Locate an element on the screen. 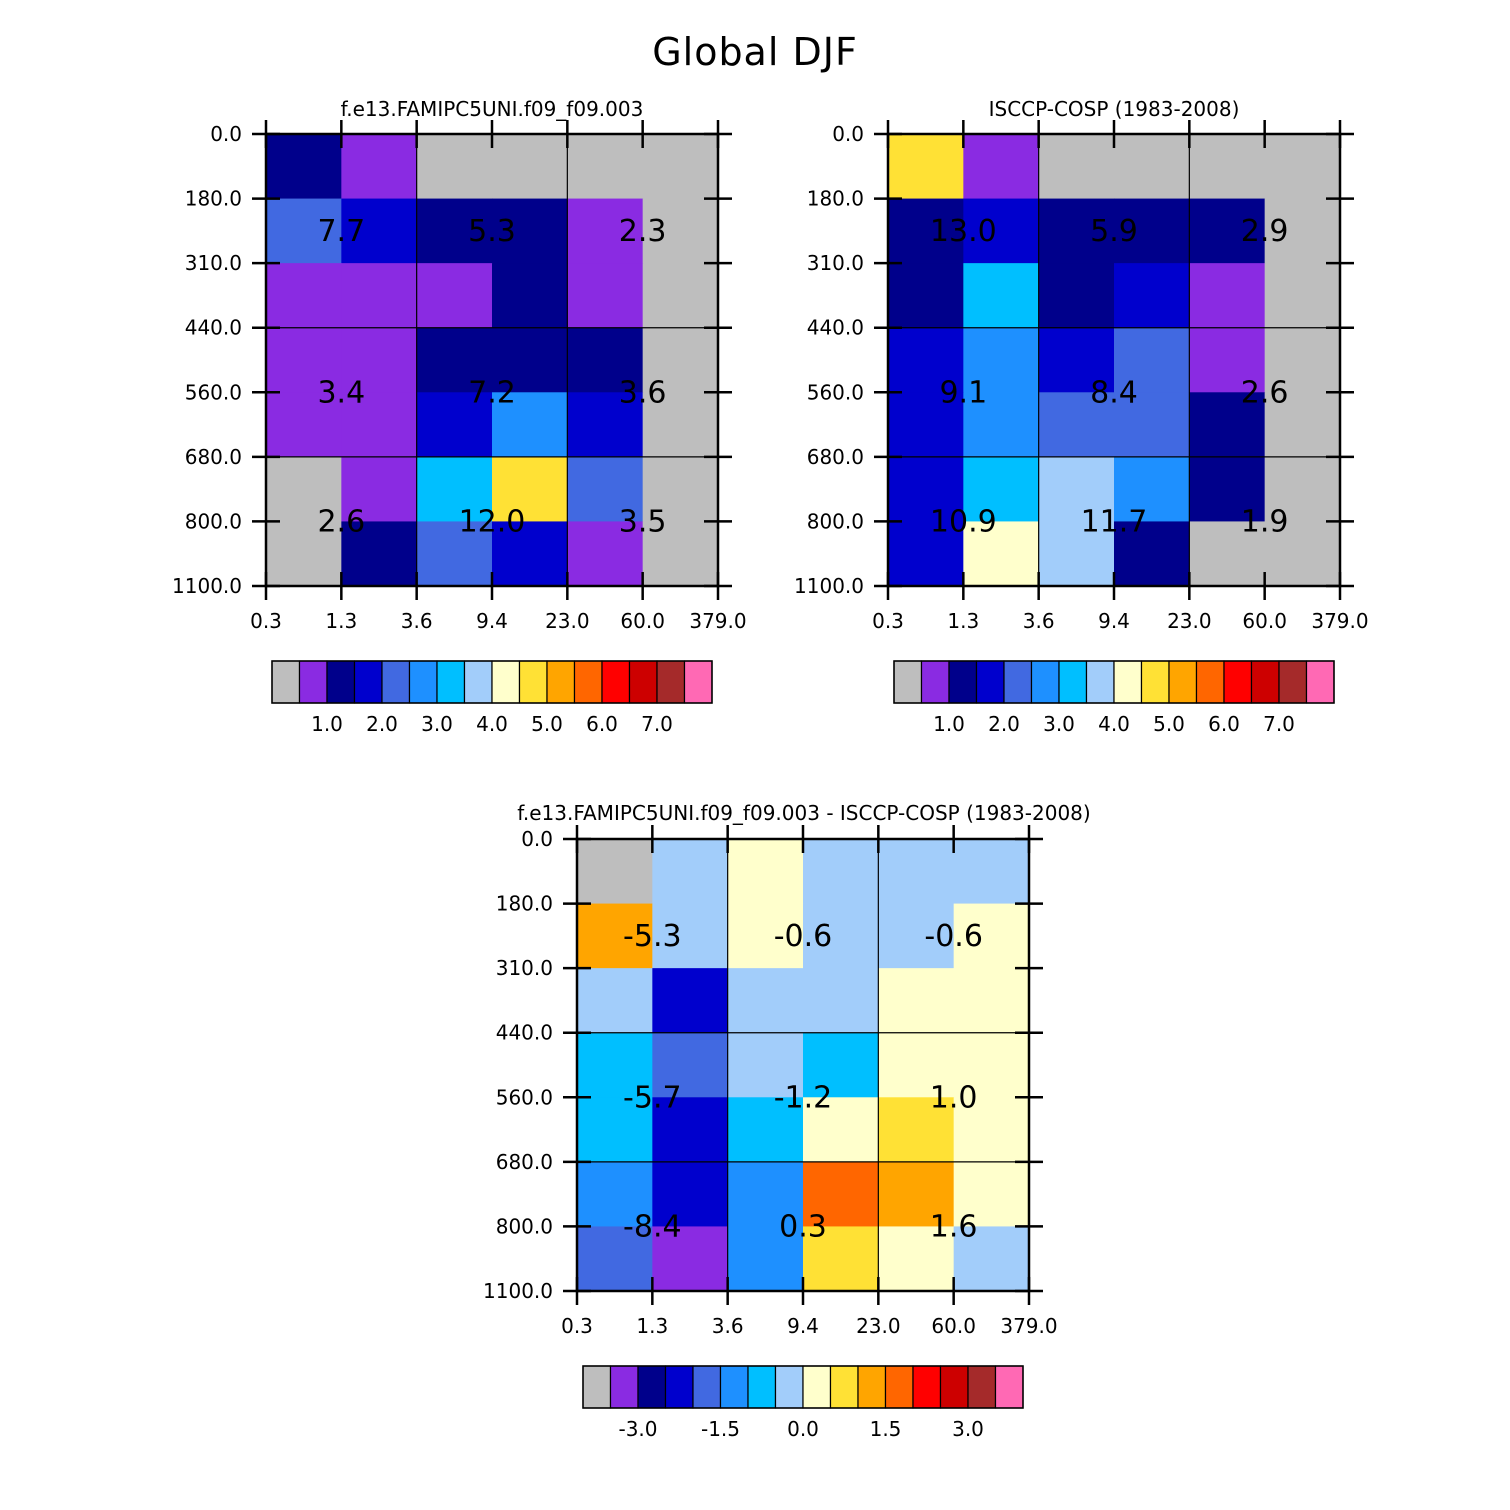  x-tick-label: 60.0 is located at coordinates (953, 1326).